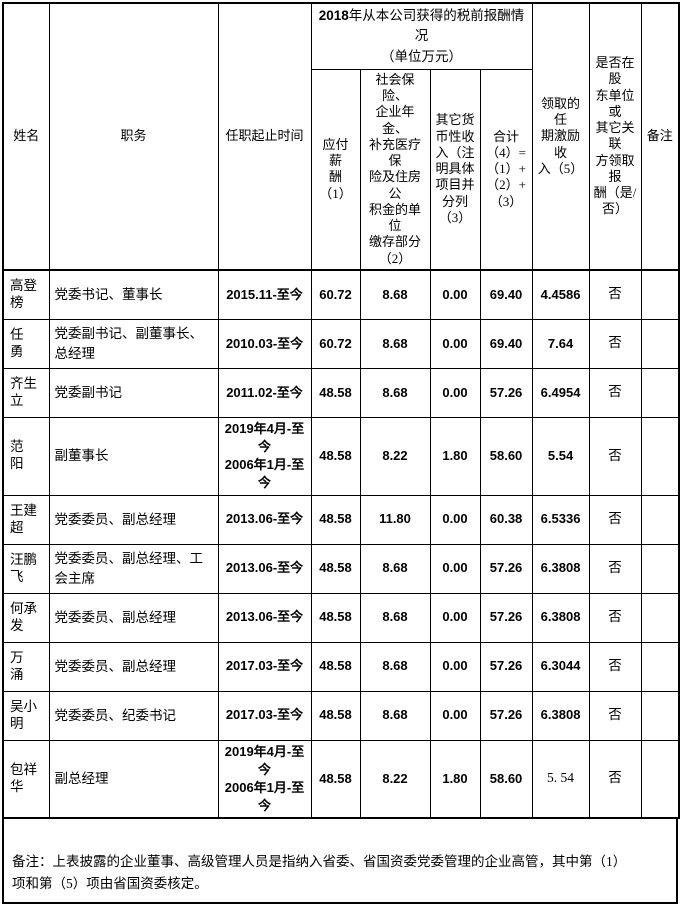  Describe the element at coordinates (560, 779) in the screenshot. I see `cell-incentive: 5. 54` at that location.